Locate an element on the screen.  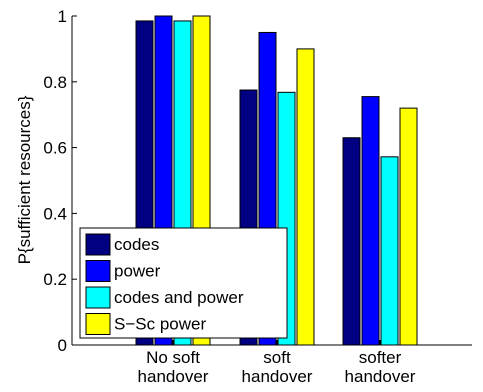
legend: codes power codes and power S−Sc power is located at coordinates (183, 283).